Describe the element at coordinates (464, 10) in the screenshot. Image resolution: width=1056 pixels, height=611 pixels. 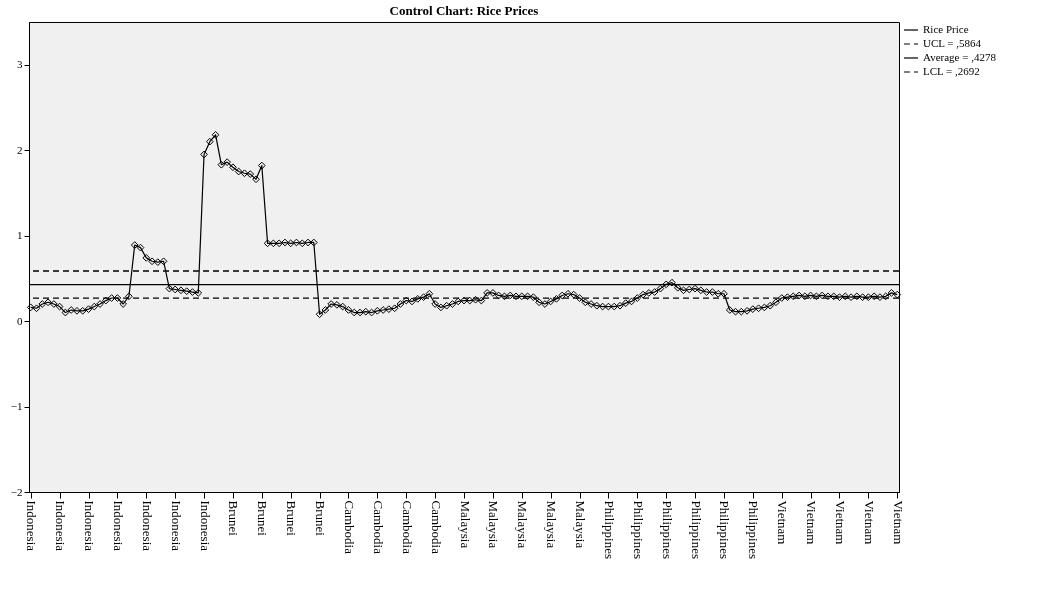
I see `chart-title: Control Chart: Rice Prices` at that location.